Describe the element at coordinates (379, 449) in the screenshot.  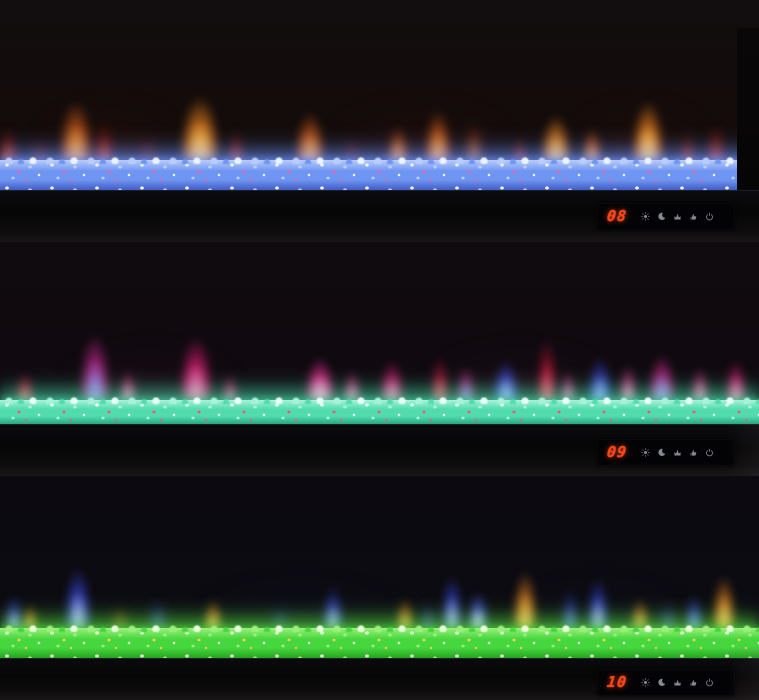
I see `front-panel: 09` at that location.